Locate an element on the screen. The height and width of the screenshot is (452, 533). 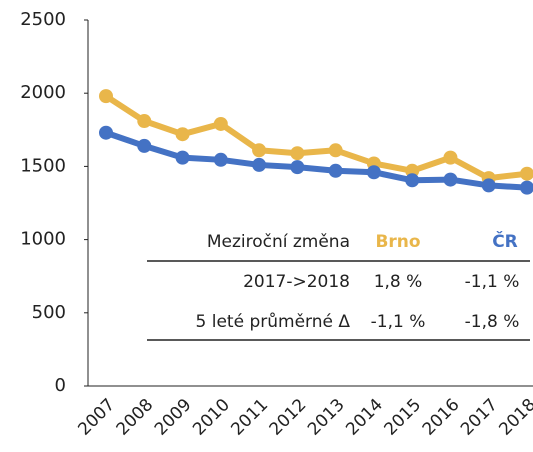
table-cell: 2017->2018 is located at coordinates (296, 282).